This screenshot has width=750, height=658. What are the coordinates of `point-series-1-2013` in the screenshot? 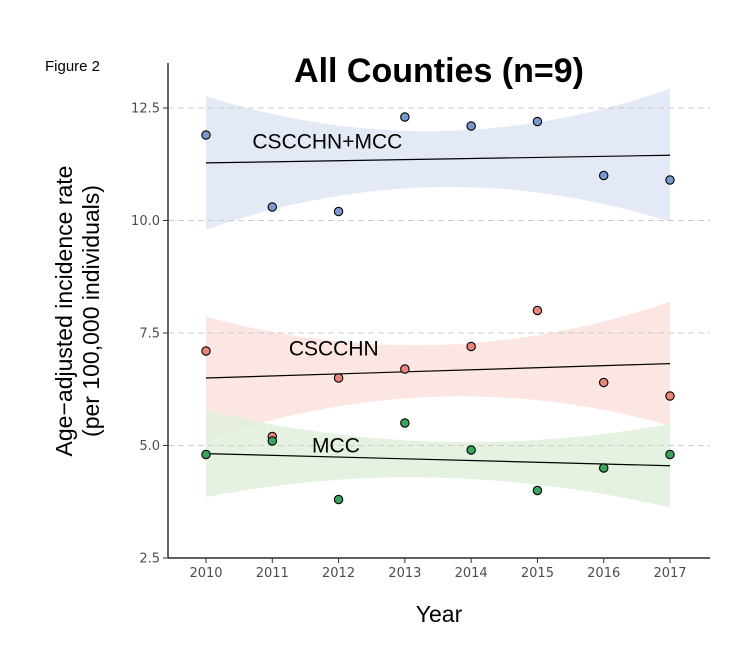 It's located at (405, 117).